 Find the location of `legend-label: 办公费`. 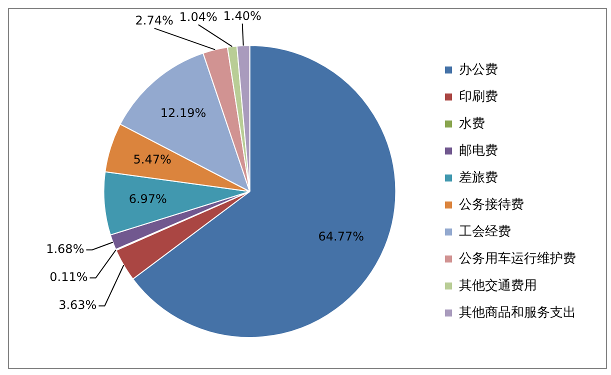

legend-label: 办公费 is located at coordinates (478, 70).